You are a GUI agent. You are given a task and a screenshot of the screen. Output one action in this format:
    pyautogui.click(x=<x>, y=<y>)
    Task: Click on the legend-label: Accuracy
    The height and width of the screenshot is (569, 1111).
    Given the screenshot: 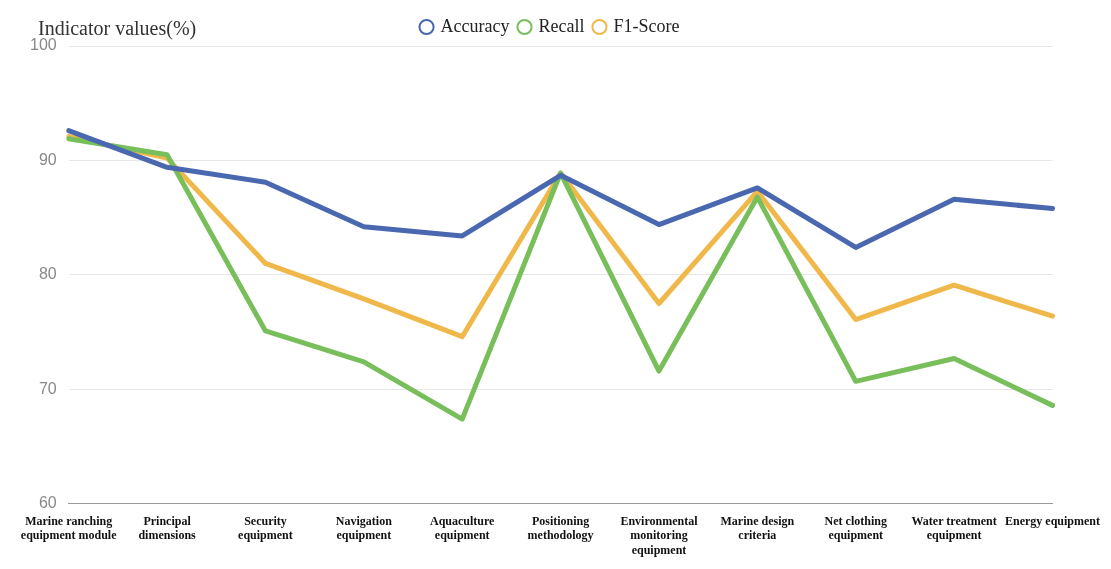 What is the action you would take?
    pyautogui.click(x=475, y=25)
    